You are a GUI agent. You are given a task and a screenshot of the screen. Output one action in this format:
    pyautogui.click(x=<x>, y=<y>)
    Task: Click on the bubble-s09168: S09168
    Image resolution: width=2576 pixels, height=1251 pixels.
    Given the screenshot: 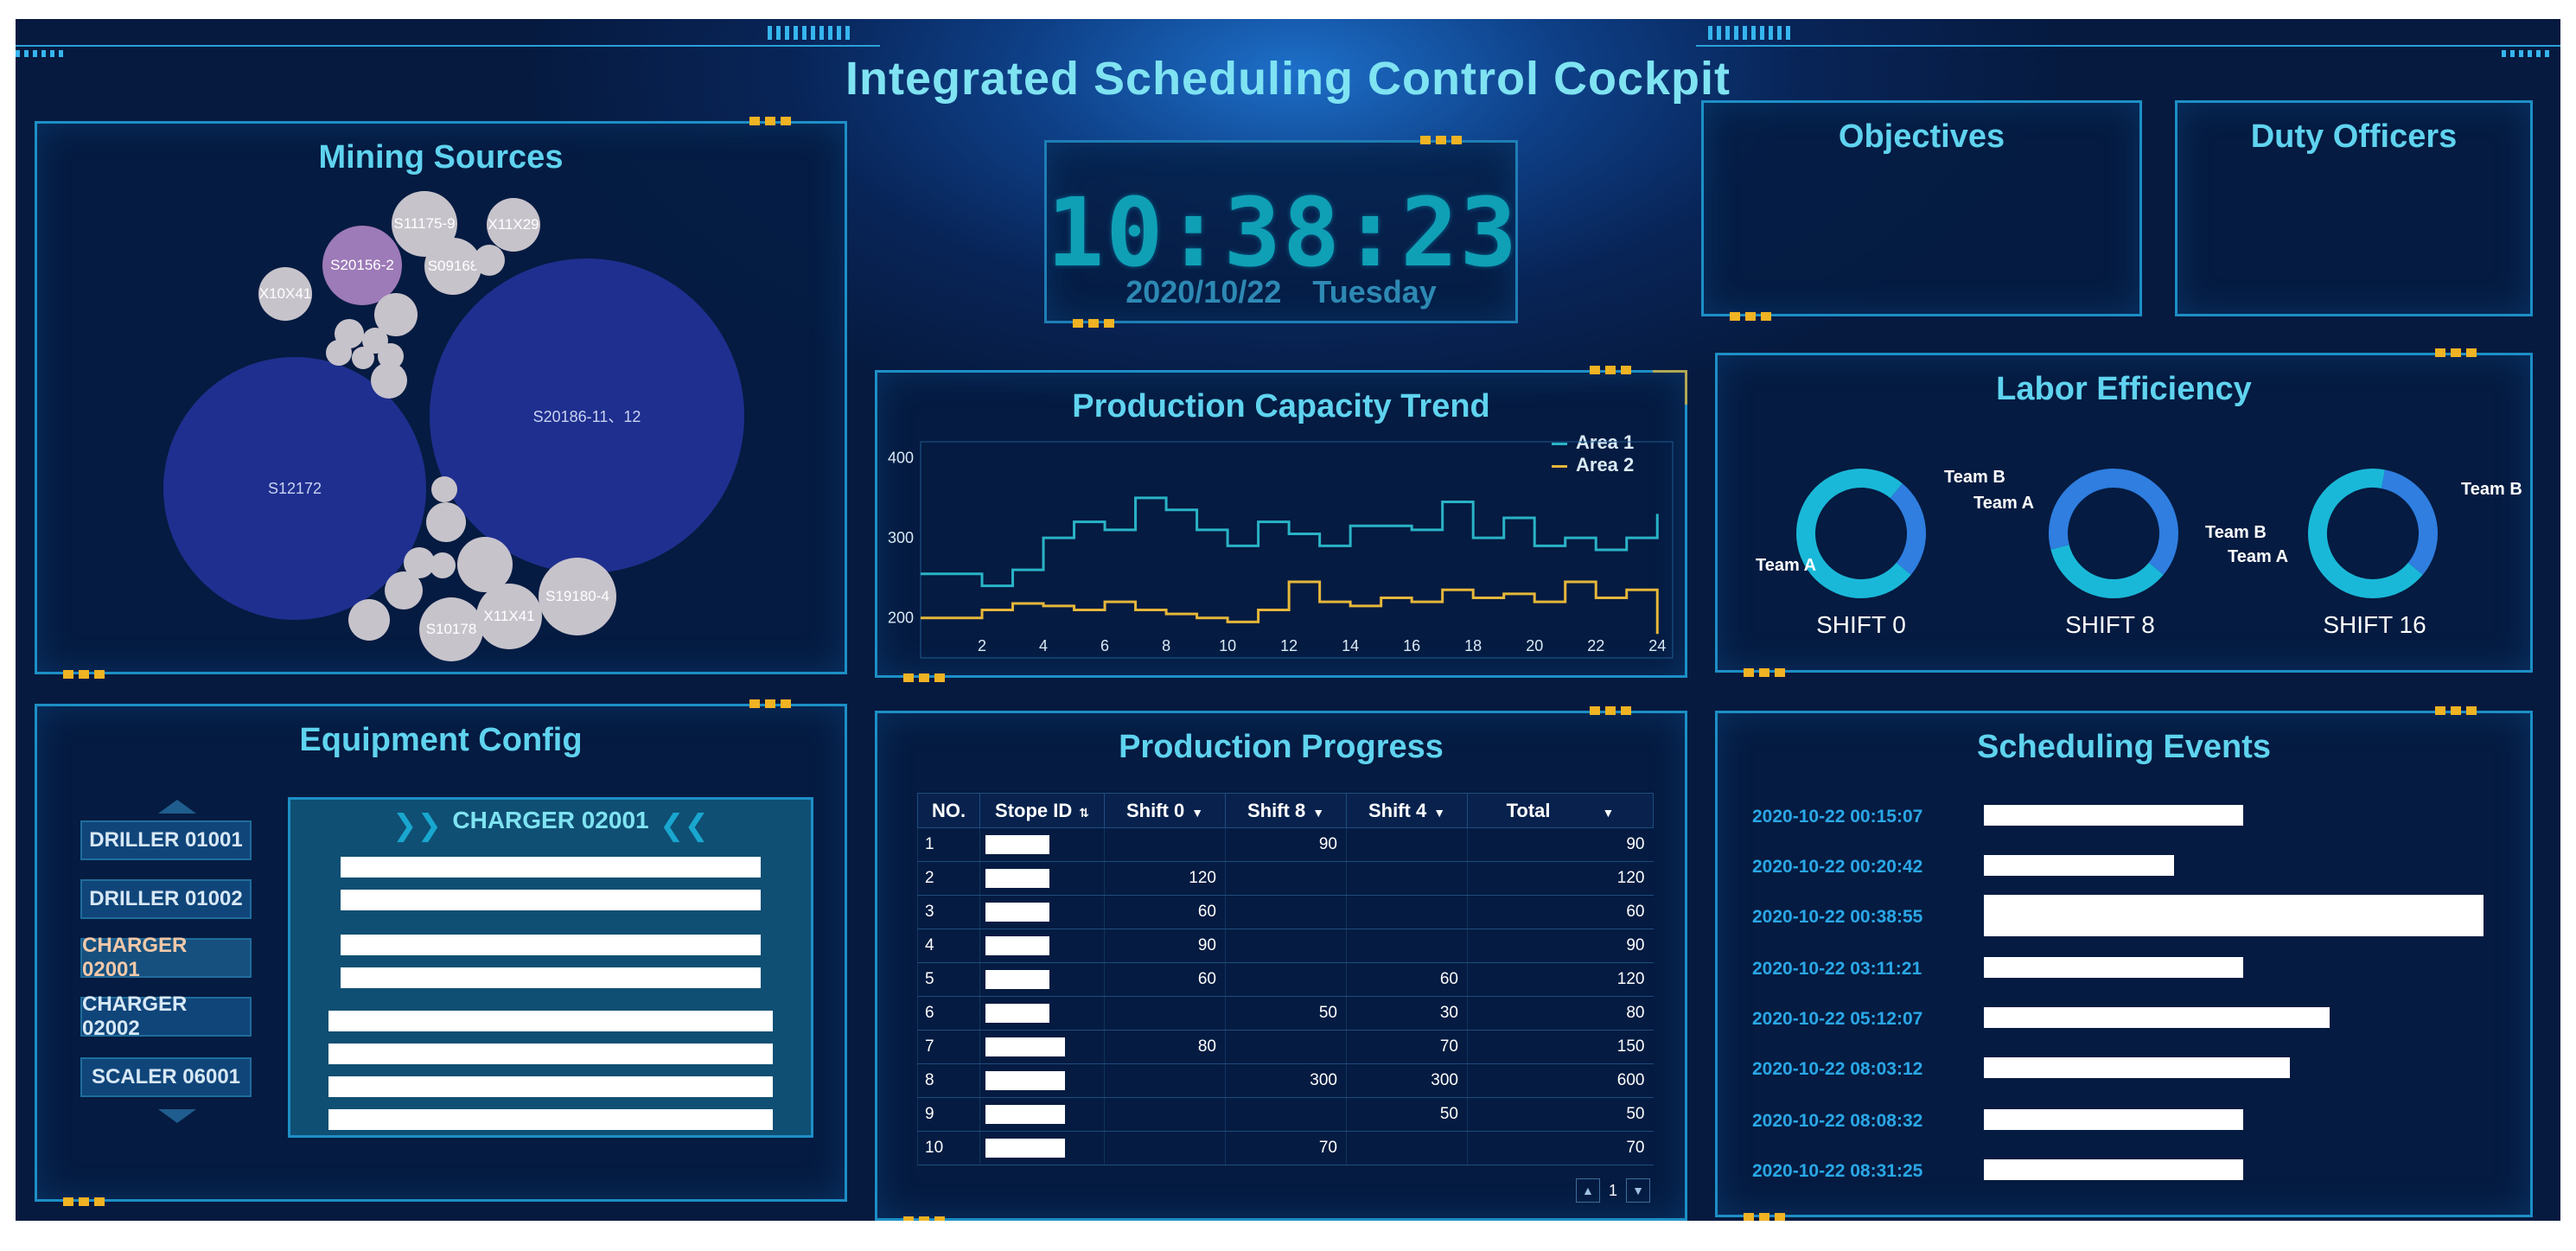 What is the action you would take?
    pyautogui.click(x=452, y=266)
    